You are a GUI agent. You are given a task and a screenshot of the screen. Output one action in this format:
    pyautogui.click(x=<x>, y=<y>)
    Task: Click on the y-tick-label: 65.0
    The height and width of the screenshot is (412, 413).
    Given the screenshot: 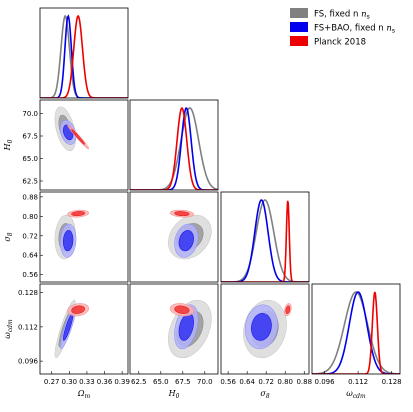 What is the action you would take?
    pyautogui.click(x=30, y=159)
    